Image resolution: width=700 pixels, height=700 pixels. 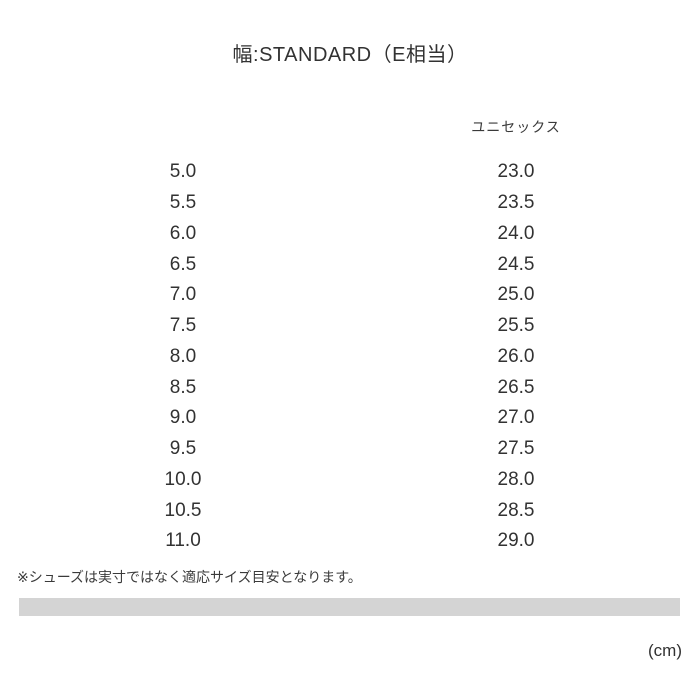 What do you see at coordinates (183, 510) in the screenshot?
I see `us-size-cell: 10.5` at bounding box center [183, 510].